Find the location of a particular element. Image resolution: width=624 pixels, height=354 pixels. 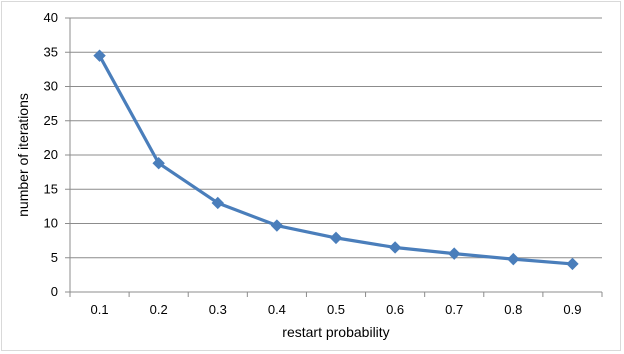

y-tick-label: 15 is located at coordinates (51, 188).